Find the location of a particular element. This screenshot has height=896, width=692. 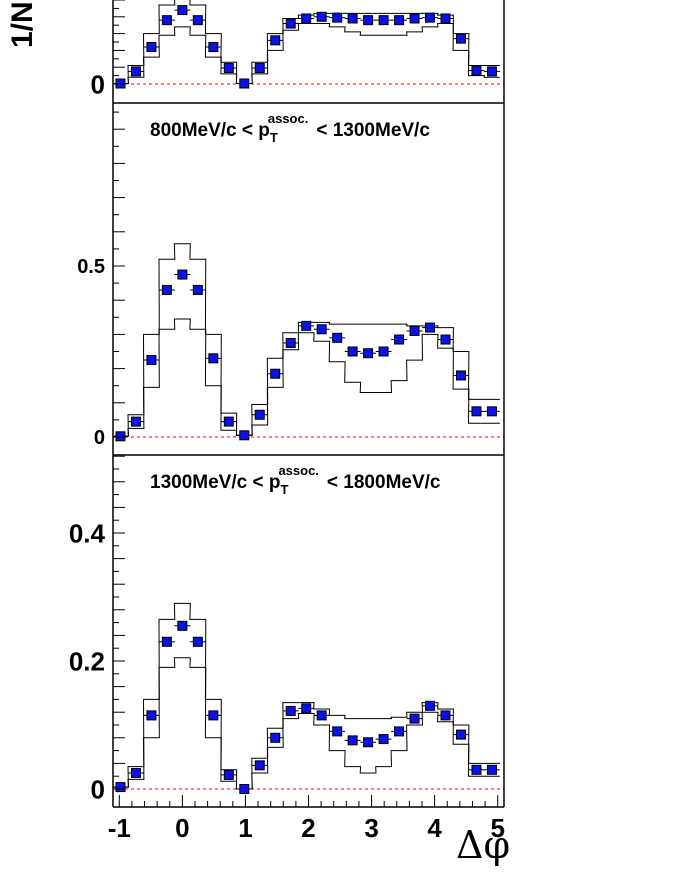

band-upper-histogram is located at coordinates (306, 696).